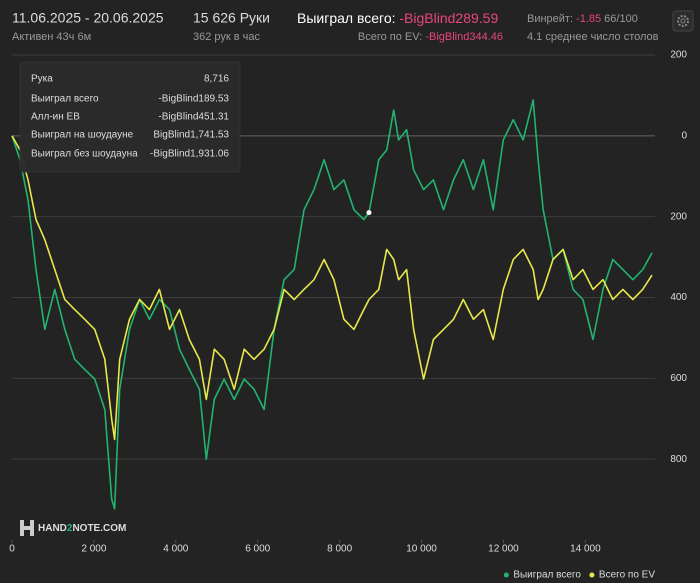 Image resolution: width=700 pixels, height=583 pixels. What do you see at coordinates (231, 18) in the screenshot?
I see `hands: 15 626 Руки` at bounding box center [231, 18].